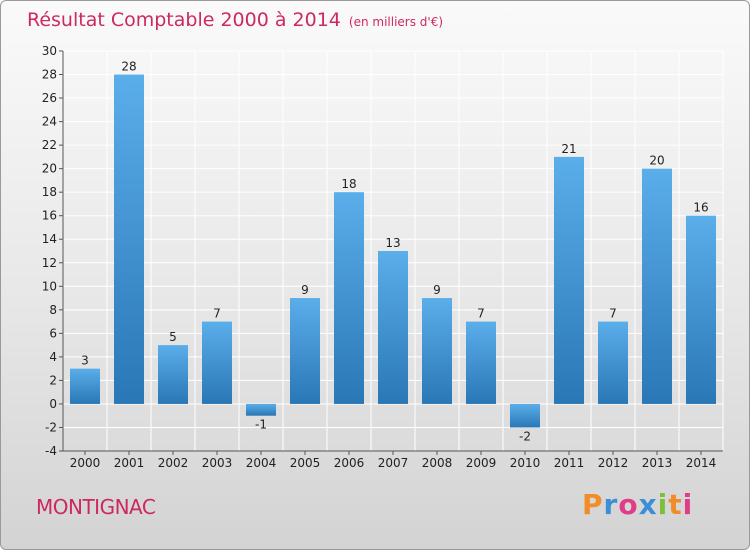 The image size is (750, 550). What do you see at coordinates (611, 504) in the screenshot?
I see `logo-letter: r` at bounding box center [611, 504].